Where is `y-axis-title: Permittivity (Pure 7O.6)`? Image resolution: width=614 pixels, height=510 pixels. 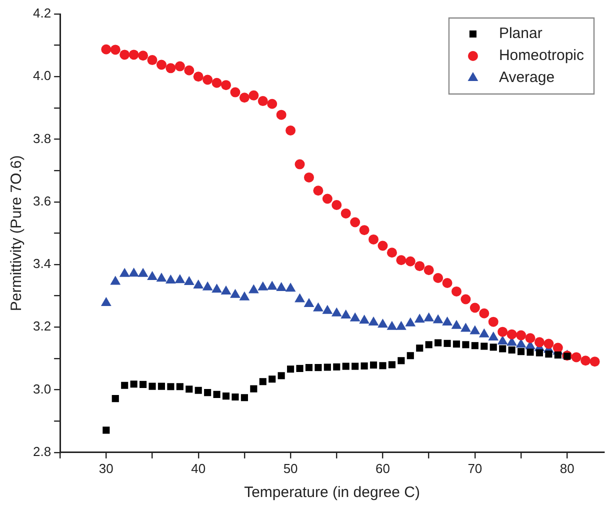
y-axis-title: Permittivity (Pure 7O.6) is located at coordinates (17, 233).